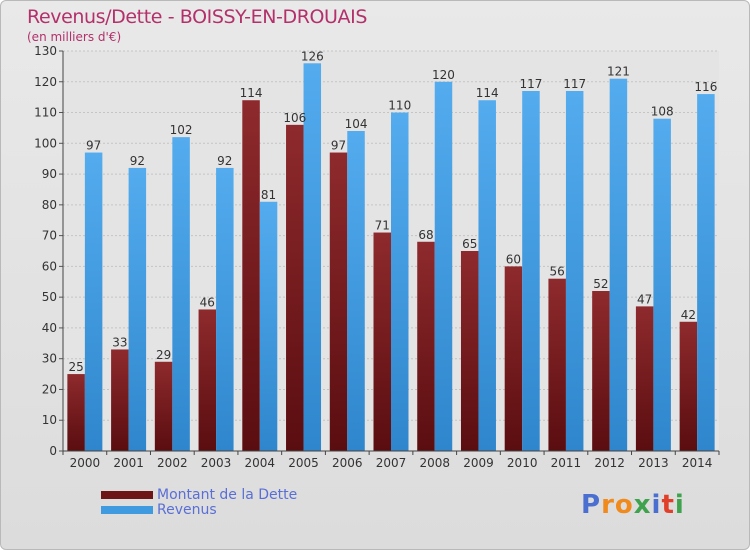 The height and width of the screenshot is (550, 750). Describe the element at coordinates (667, 505) in the screenshot. I see `logo-letter: t` at that location.